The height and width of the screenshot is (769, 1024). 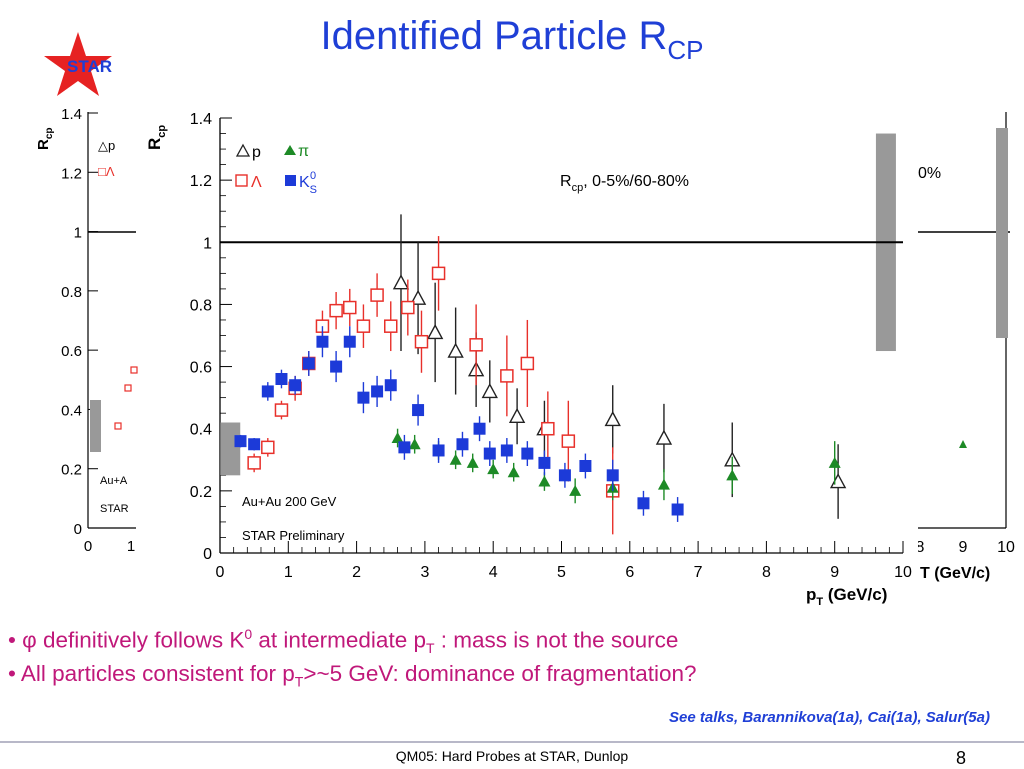 I want to click on legend-label-lambda: Λ, so click(x=256, y=182).